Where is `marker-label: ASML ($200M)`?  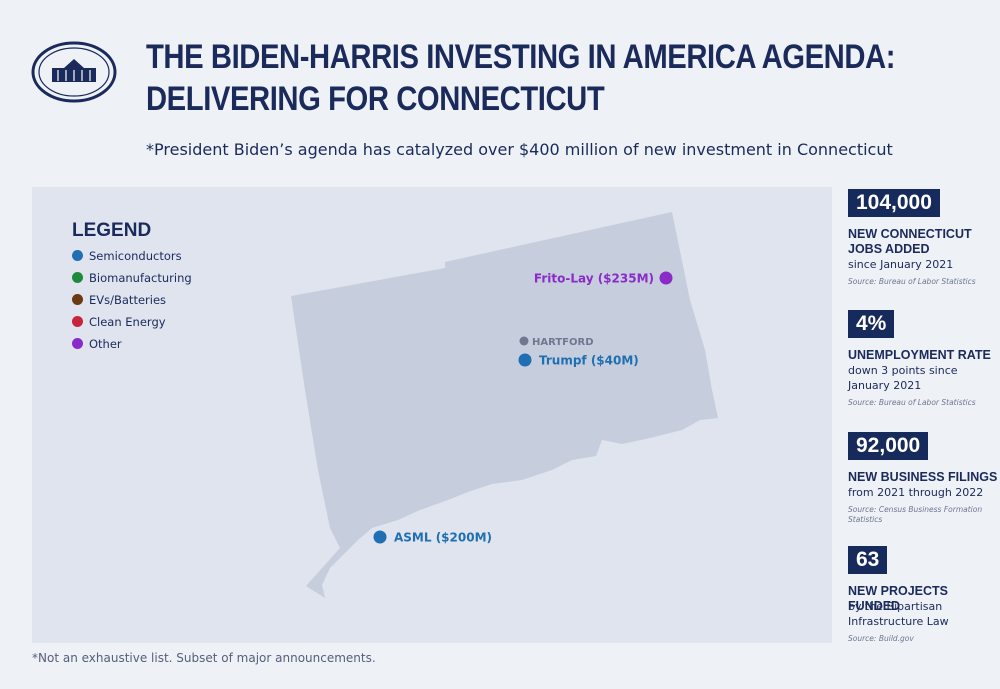
marker-label: ASML ($200M) is located at coordinates (443, 538).